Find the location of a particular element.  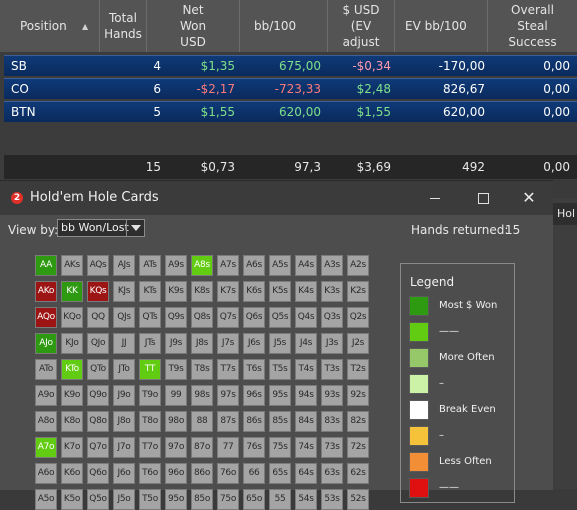

hand-cell-aqo: AQo is located at coordinates (46, 317).